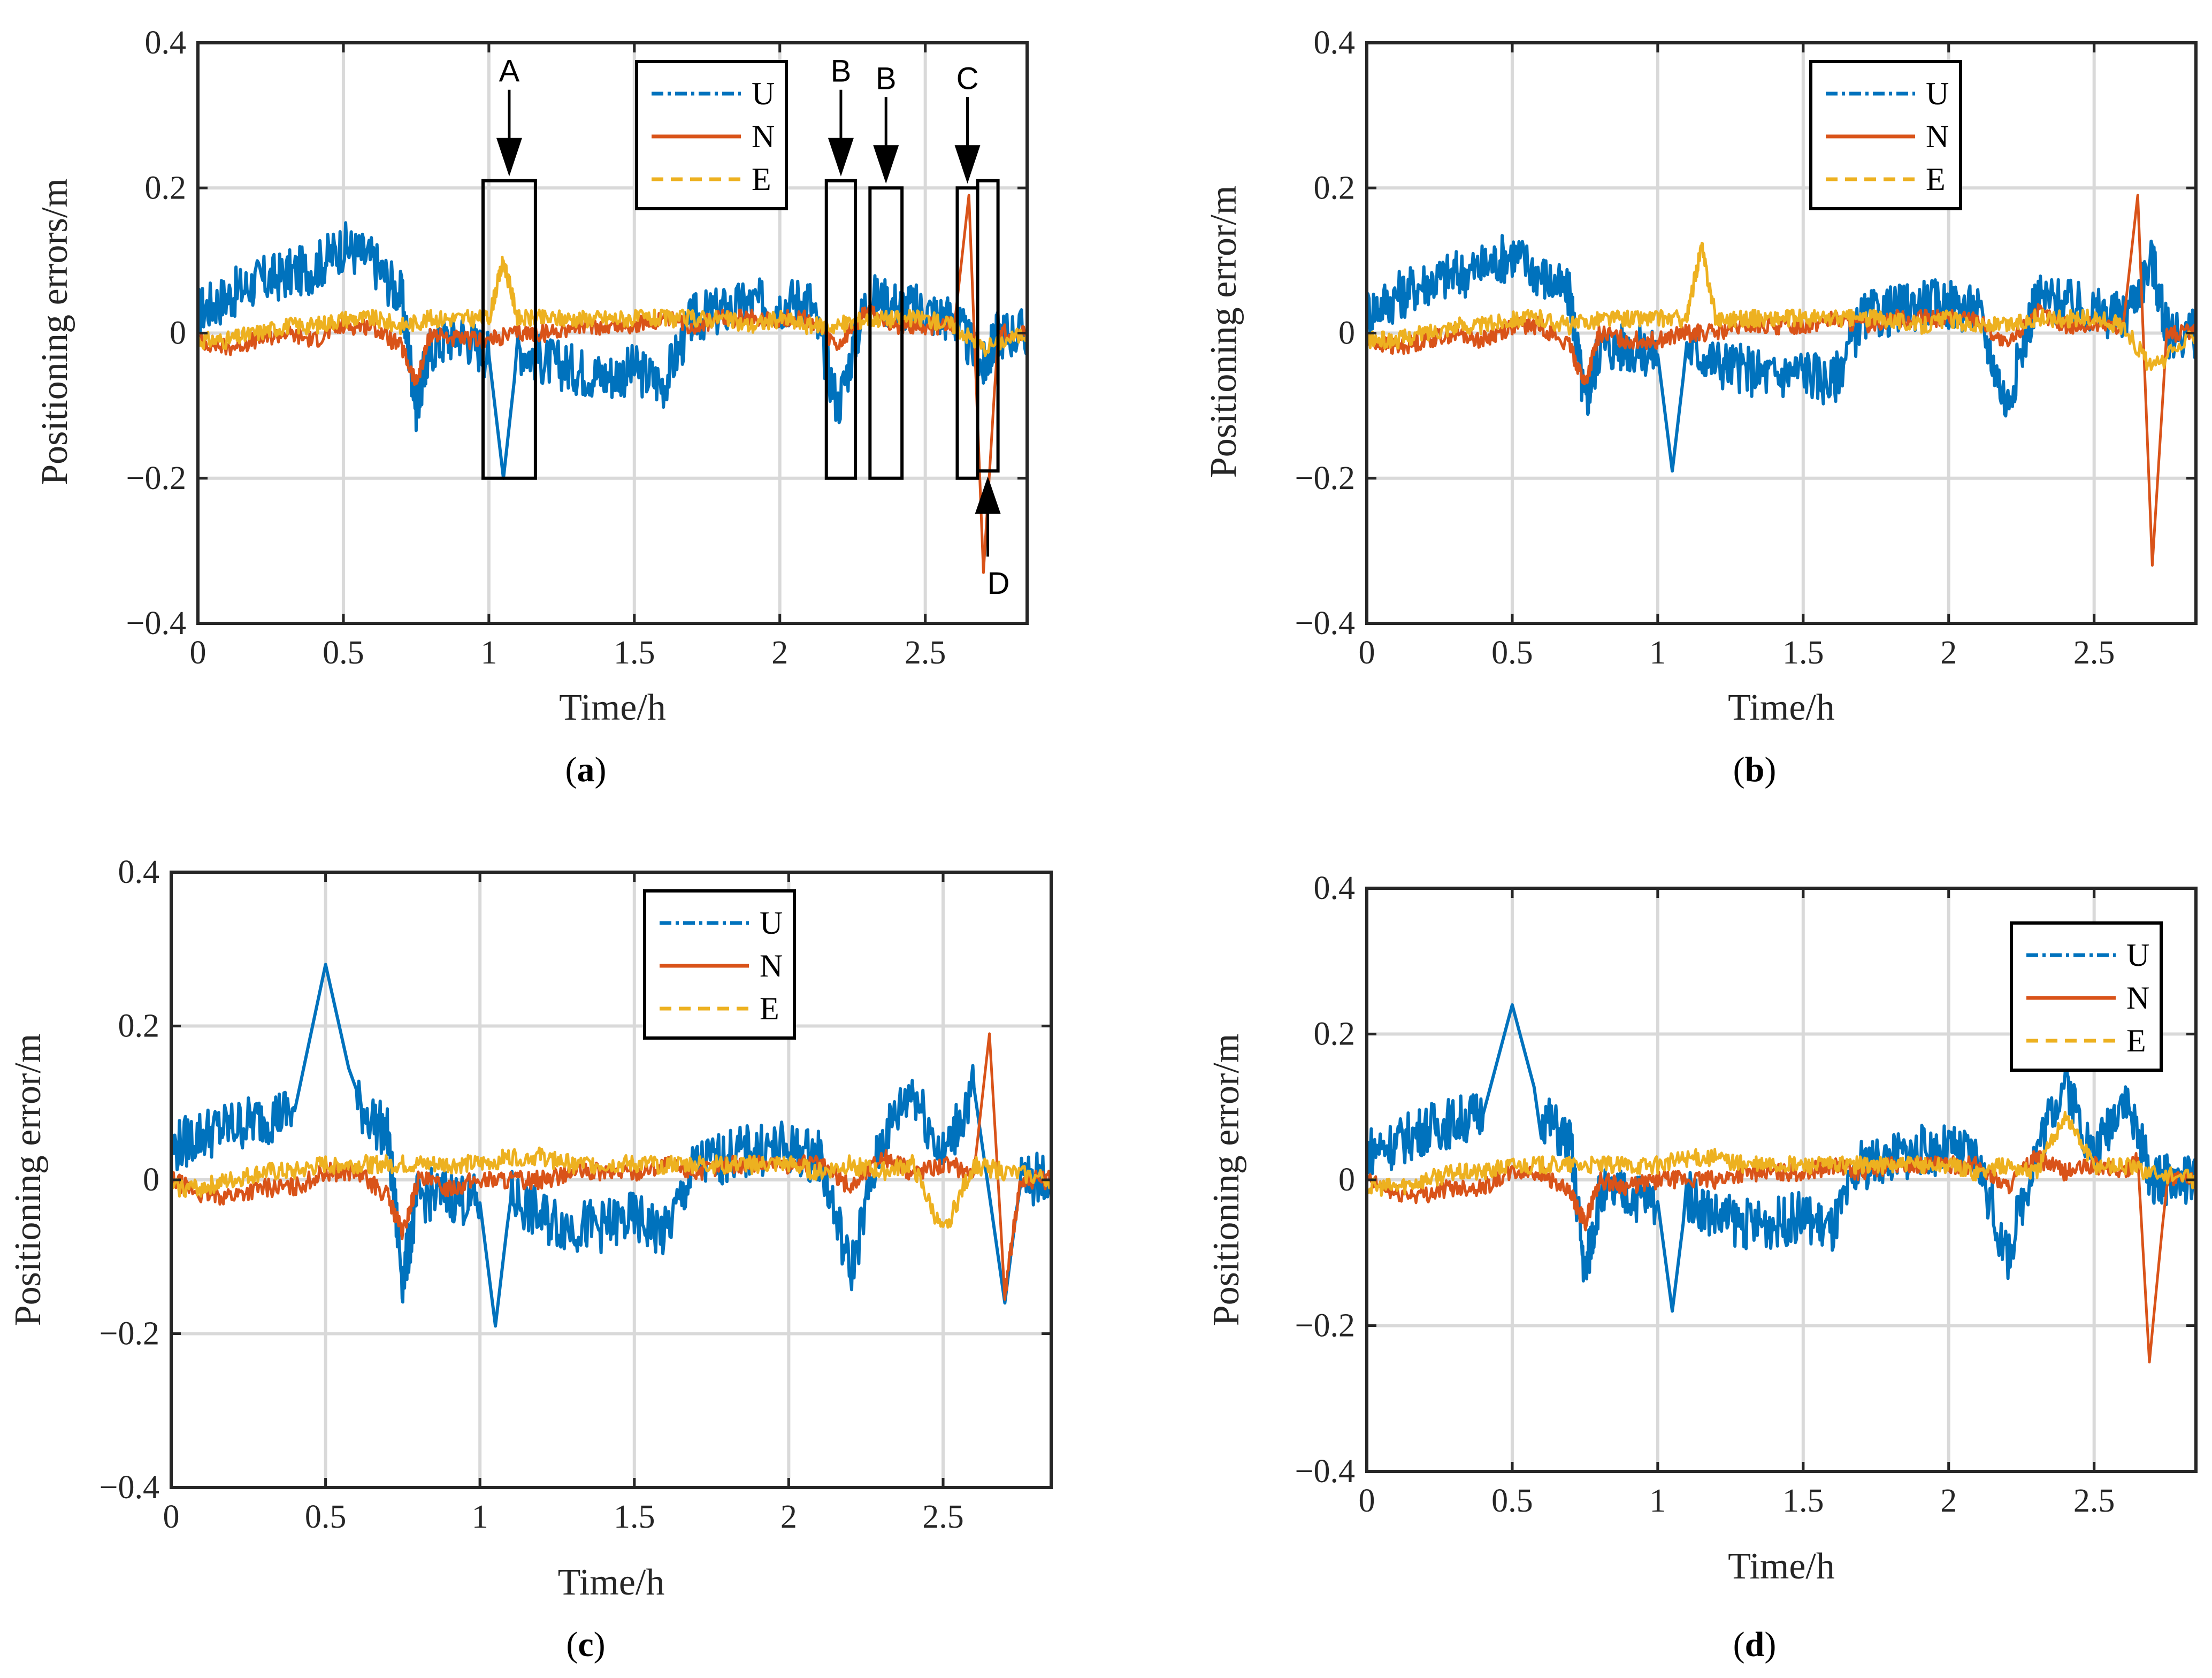 This screenshot has height=1678, width=2212. What do you see at coordinates (1782, 1257) in the screenshot?
I see `series-line-n` at bounding box center [1782, 1257].